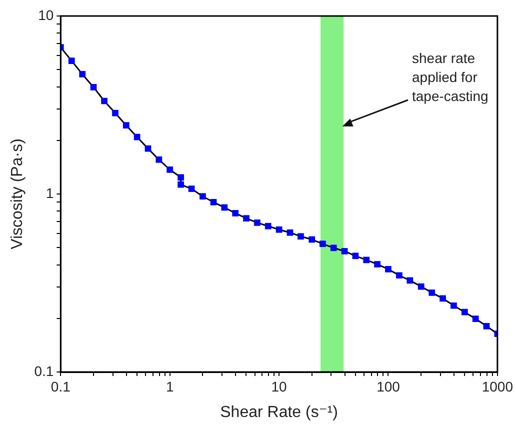 The image size is (516, 430). Describe the element at coordinates (46, 14) in the screenshot. I see `y-tick-label: 10` at that location.